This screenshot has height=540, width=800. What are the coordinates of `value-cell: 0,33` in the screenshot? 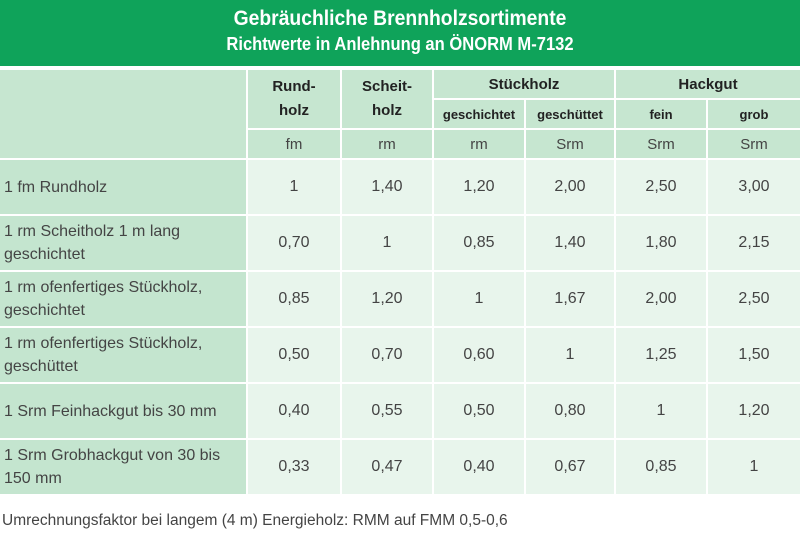 It's located at (294, 467).